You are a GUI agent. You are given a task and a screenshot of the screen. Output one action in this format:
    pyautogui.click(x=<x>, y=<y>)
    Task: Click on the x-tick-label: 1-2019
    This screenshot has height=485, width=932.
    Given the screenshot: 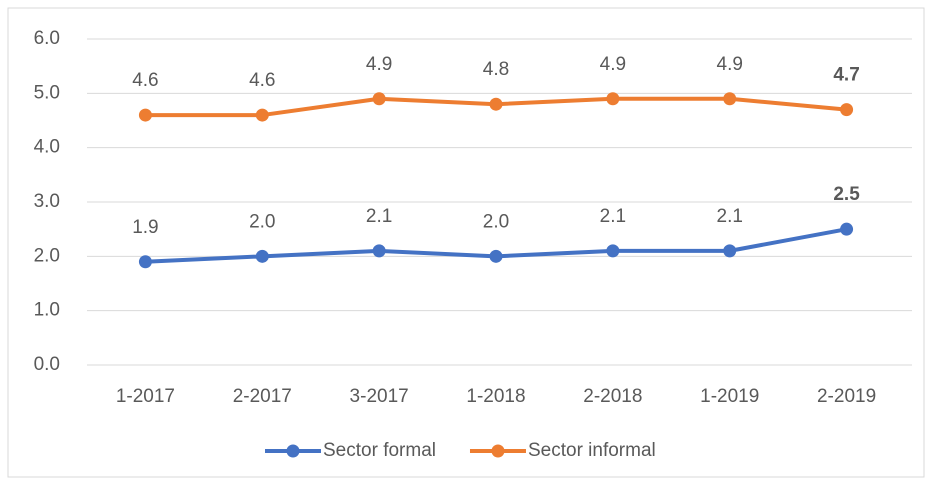 What is the action you would take?
    pyautogui.click(x=729, y=396)
    